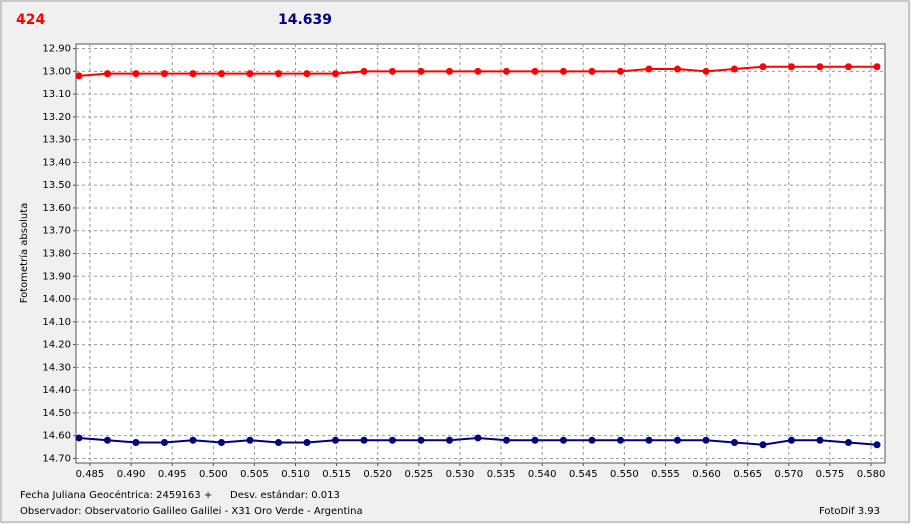  I want to click on x-tick-label: 0.580, so click(871, 474).